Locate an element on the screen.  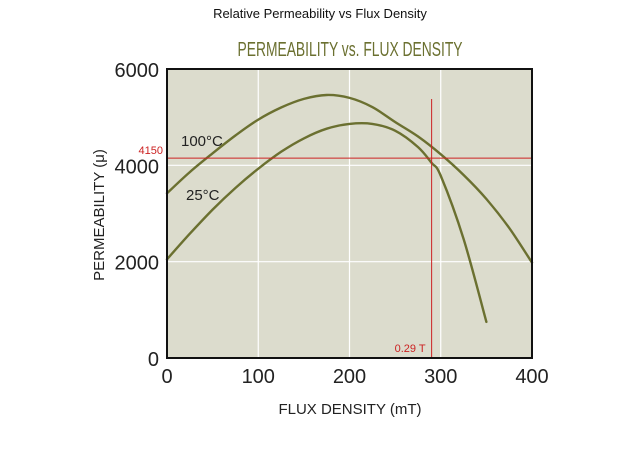
series-label-100c: 100°C is located at coordinates (202, 141).